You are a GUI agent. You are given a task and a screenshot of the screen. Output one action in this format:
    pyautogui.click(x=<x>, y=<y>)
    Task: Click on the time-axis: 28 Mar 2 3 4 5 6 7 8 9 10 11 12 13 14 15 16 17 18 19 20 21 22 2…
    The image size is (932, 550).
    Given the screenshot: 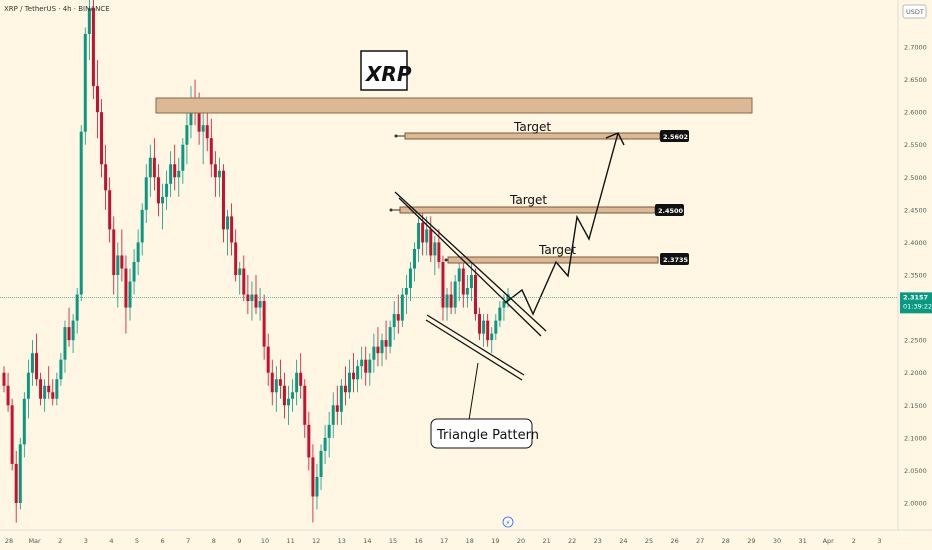 What is the action you would take?
    pyautogui.click(x=443, y=541)
    